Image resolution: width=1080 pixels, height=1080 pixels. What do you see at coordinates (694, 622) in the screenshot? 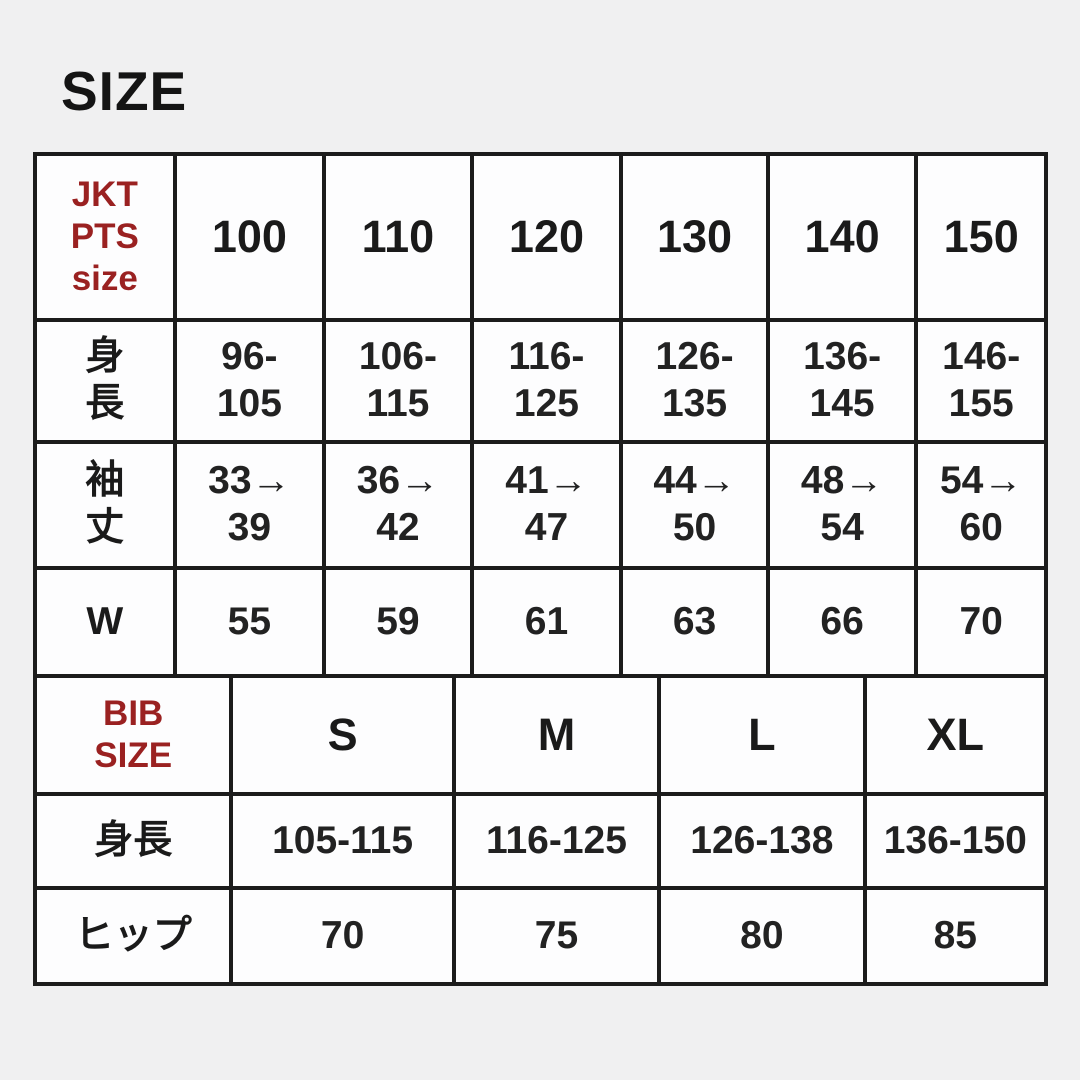
I see `jkt-w-130: 63` at bounding box center [694, 622].